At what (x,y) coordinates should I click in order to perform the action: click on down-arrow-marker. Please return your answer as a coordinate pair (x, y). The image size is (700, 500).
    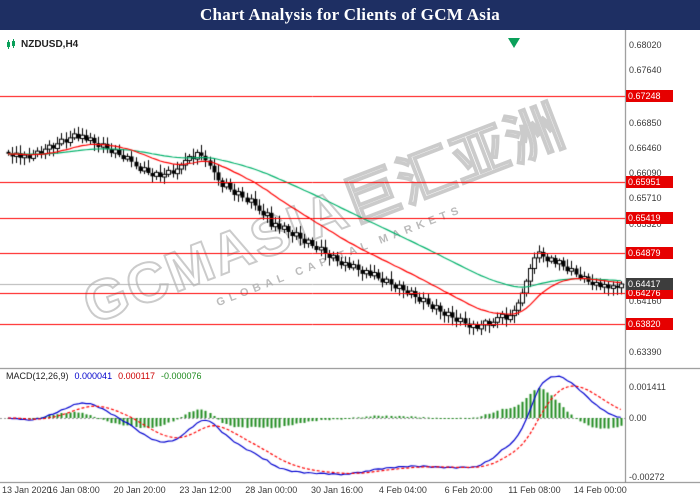
    Looking at the image, I should click on (514, 43).